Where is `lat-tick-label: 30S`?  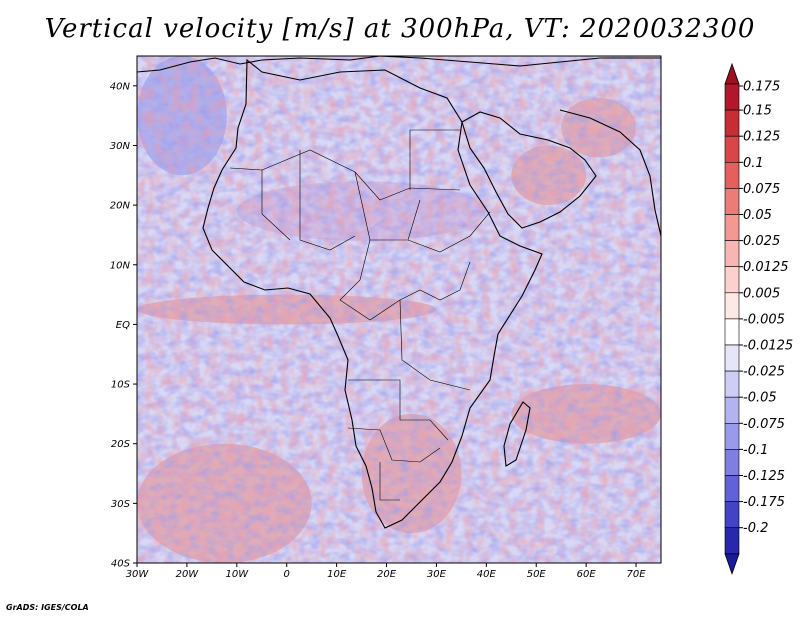 lat-tick-label: 30S is located at coordinates (121, 504).